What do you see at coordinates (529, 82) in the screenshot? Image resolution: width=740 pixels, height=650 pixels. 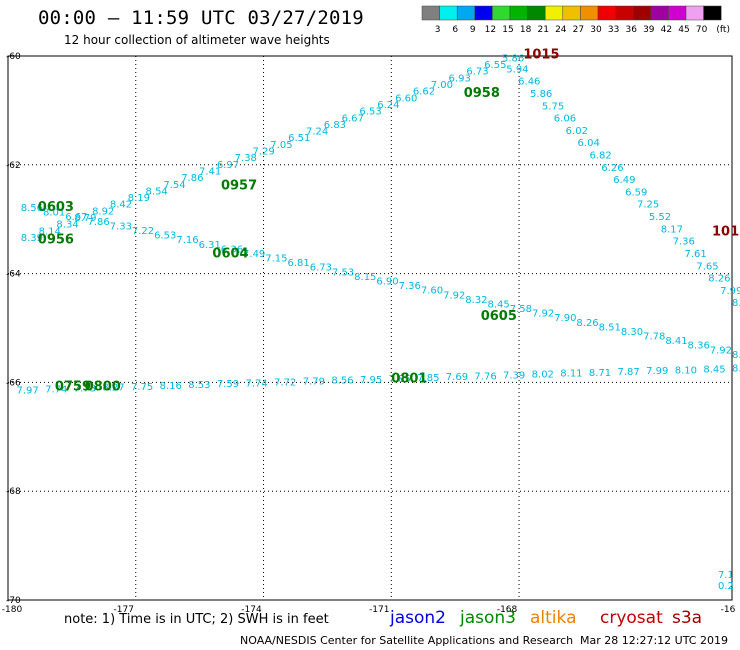 I see `swh-value-label: 6.46` at bounding box center [529, 82].